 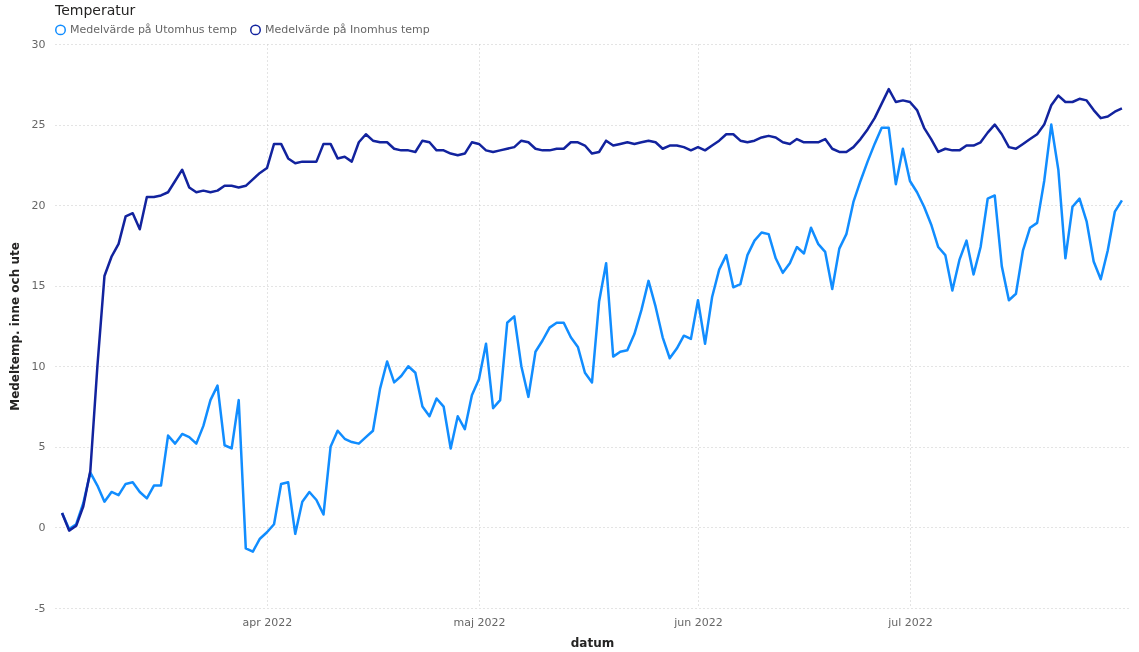 I want to click on y-tick-label: 5, so click(x=42, y=447).